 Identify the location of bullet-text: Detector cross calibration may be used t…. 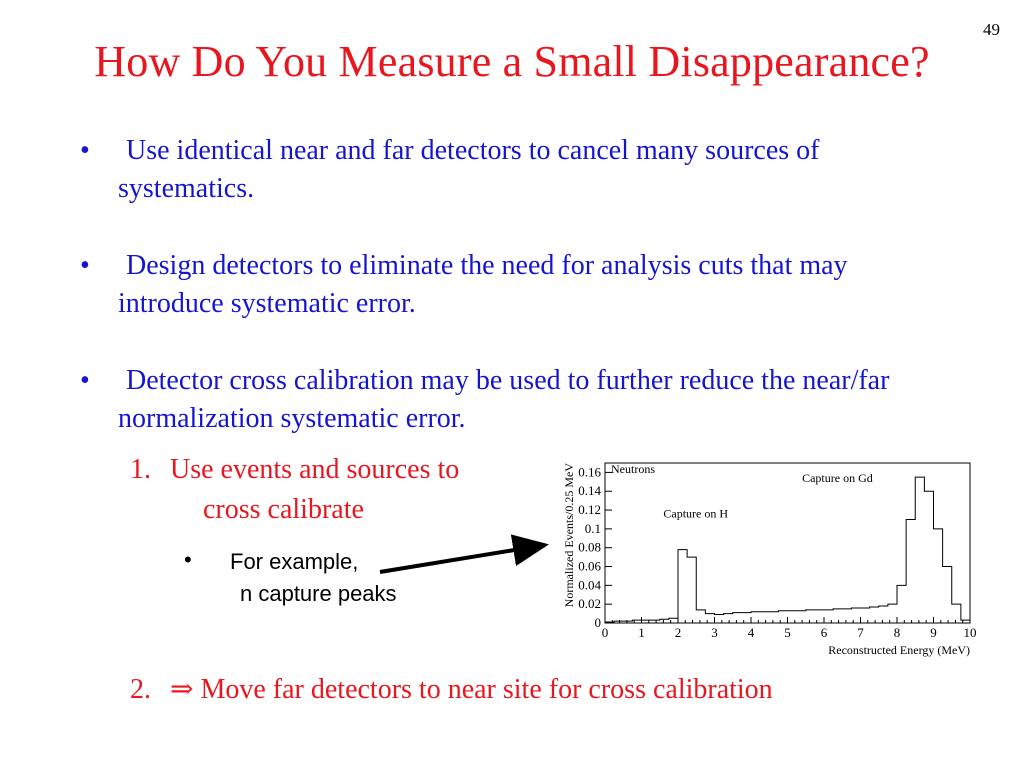
(504, 399).